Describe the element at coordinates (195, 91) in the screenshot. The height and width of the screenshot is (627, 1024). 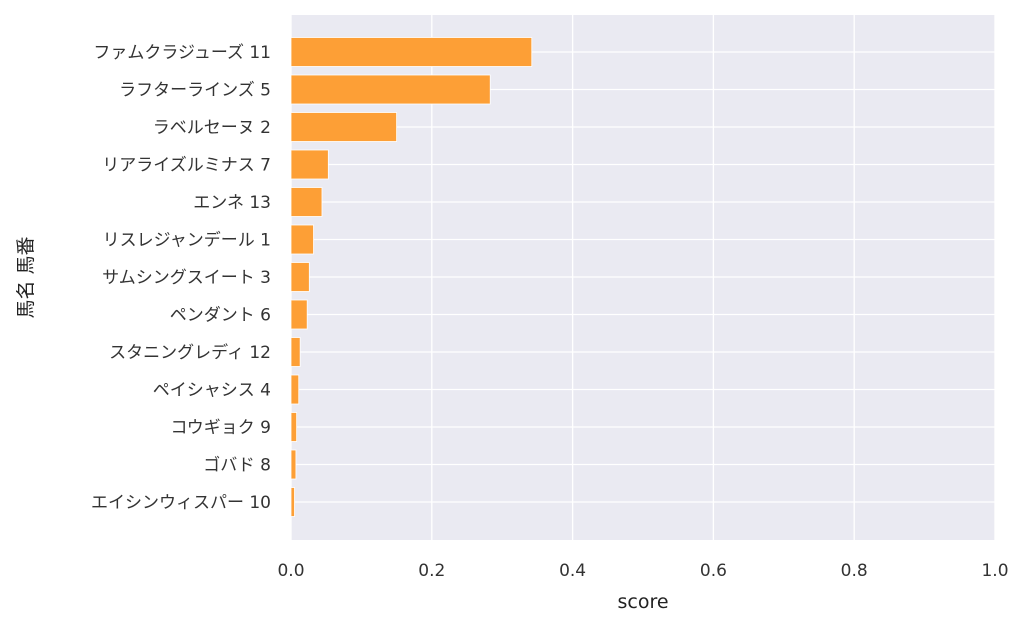
I see `y-tick-label: ラフターラインズ 5` at that location.